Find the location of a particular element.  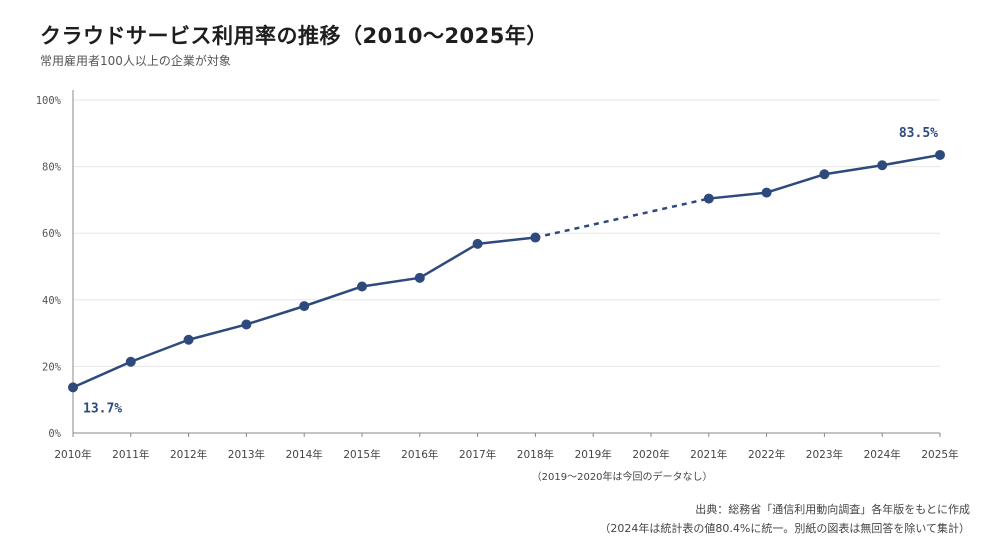

x-tick-label: 2020年 is located at coordinates (650, 454).